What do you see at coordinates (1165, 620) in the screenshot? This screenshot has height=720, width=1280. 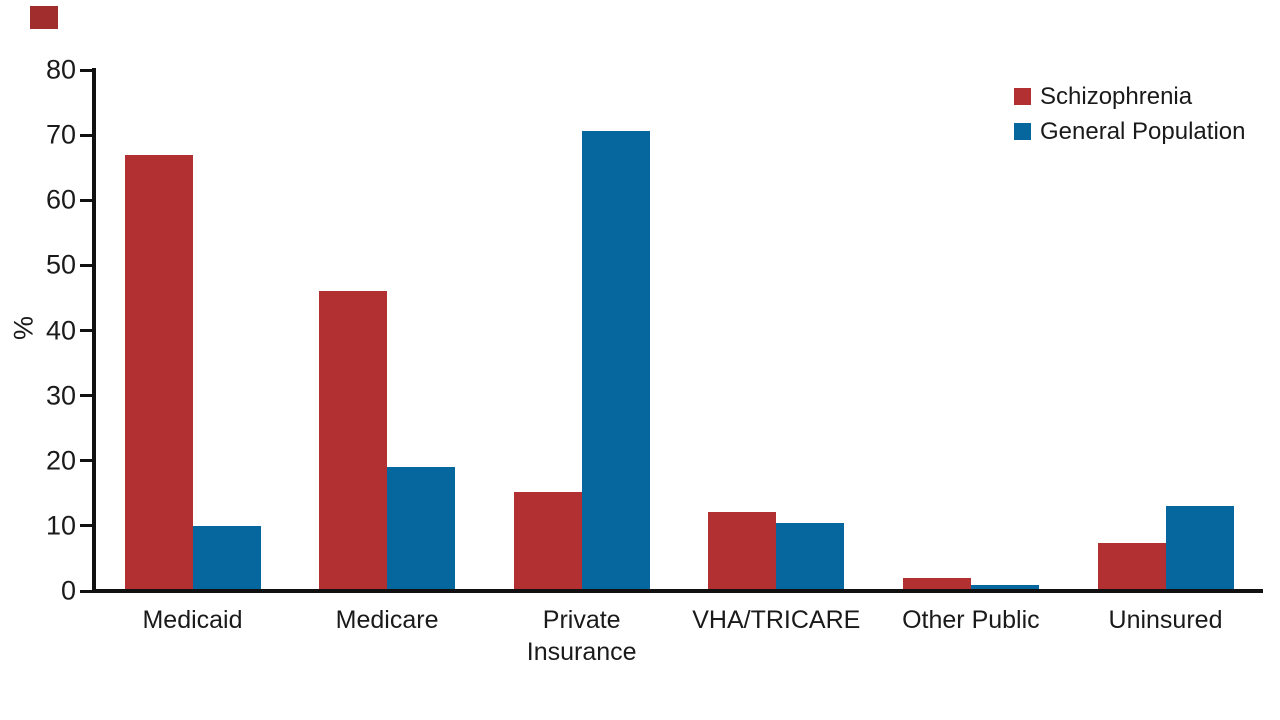 I see `category-label-uninsured: Uninsured` at bounding box center [1165, 620].